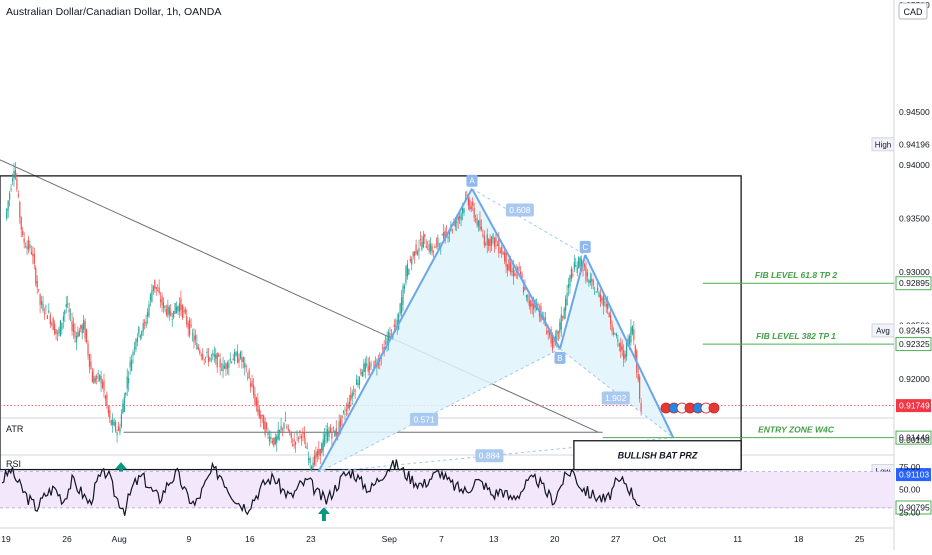 The width and height of the screenshot is (932, 555). I want to click on pattern-point-c: C, so click(585, 247).